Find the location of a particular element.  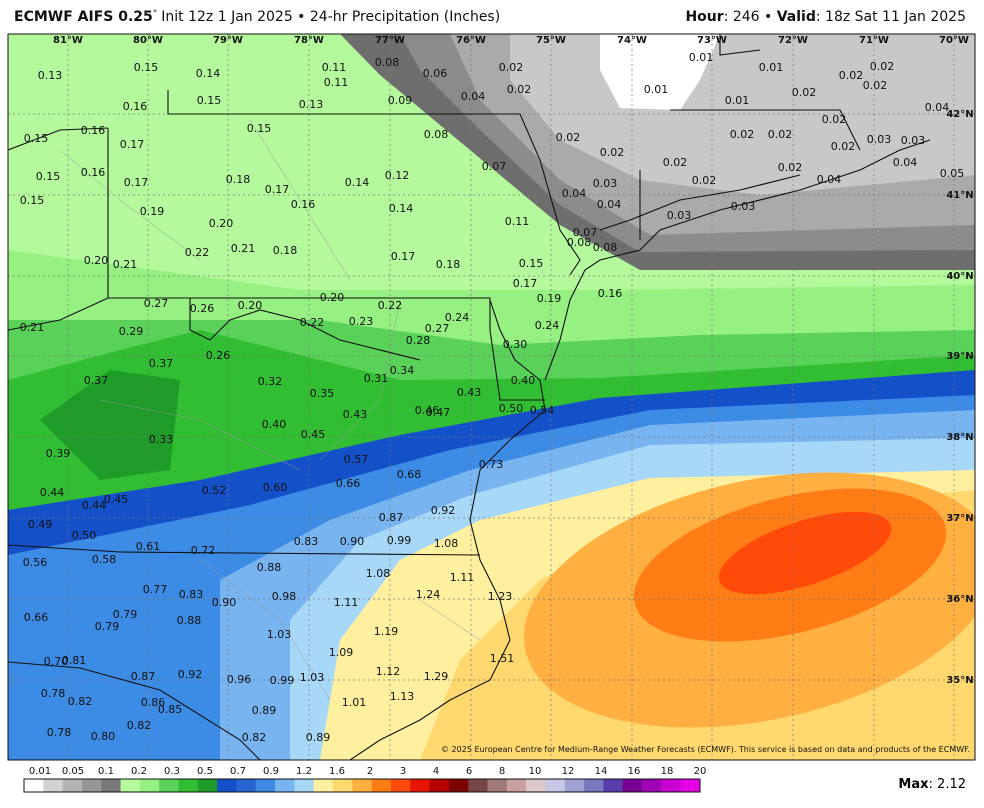

point-value: 0.18 is located at coordinates (238, 179).